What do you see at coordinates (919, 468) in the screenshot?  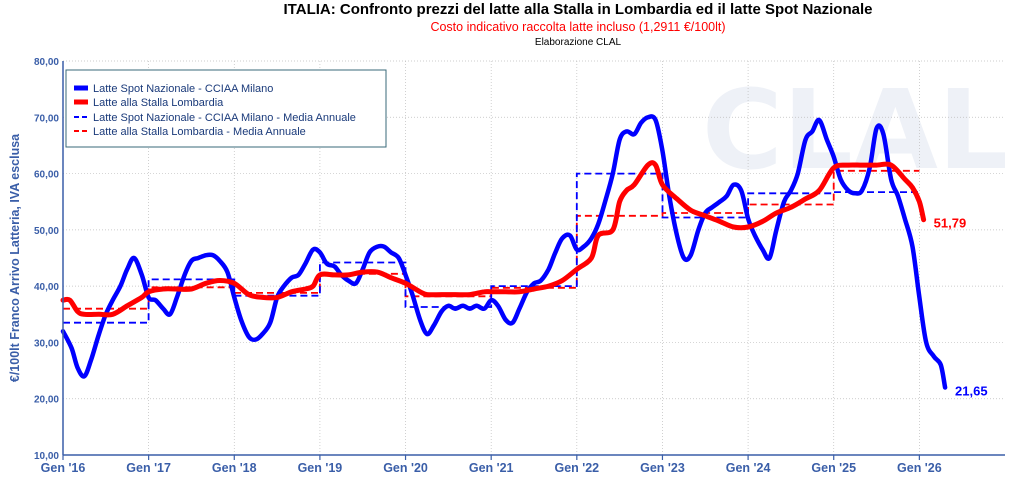 I see `x-tick-label: Gen '26` at bounding box center [919, 468].